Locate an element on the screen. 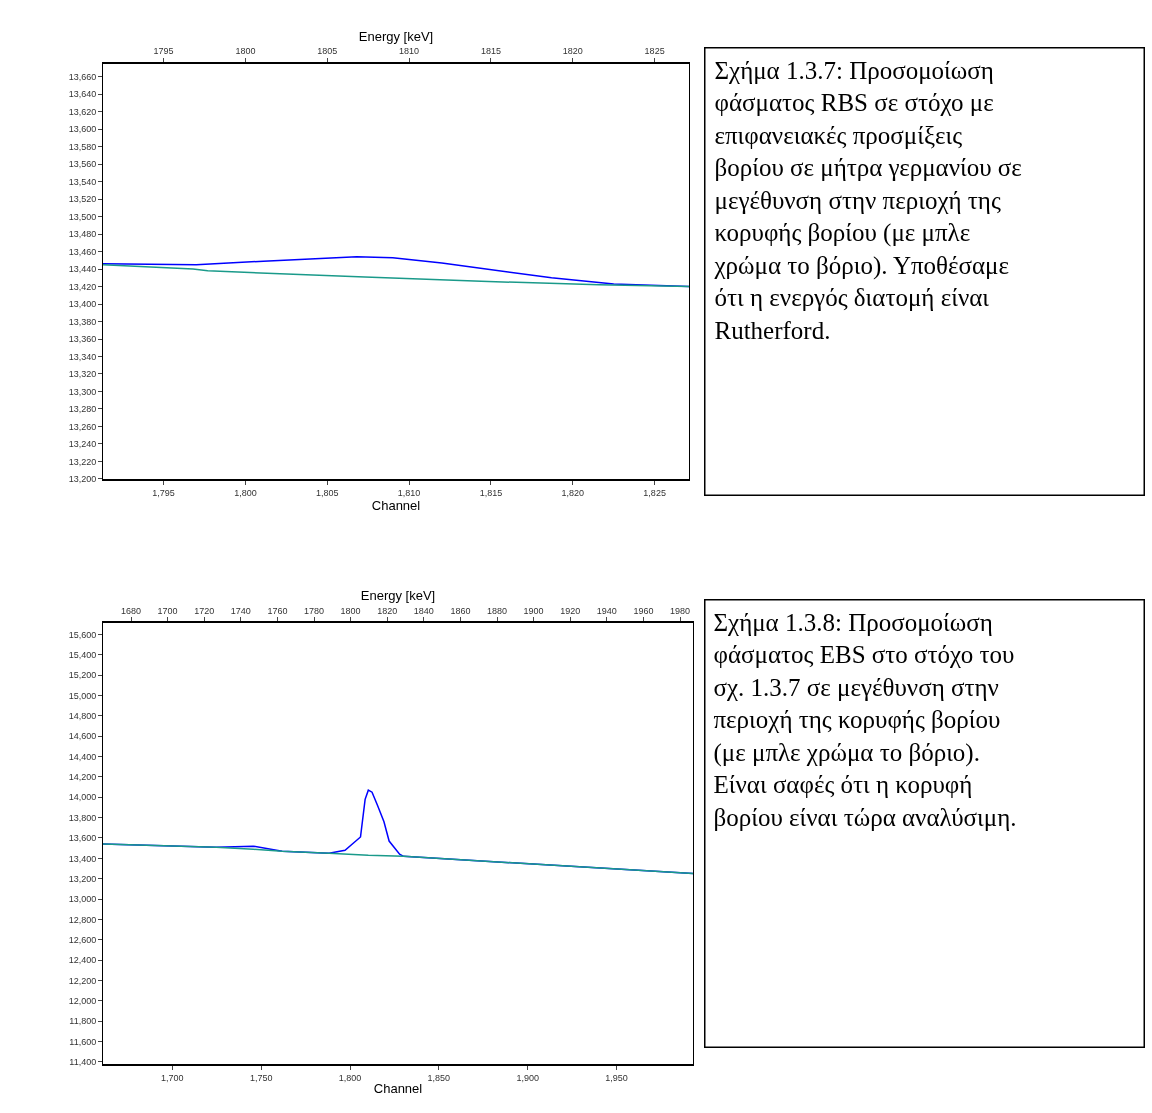  y-tick-label: 13,340 is located at coordinates (82, 356).